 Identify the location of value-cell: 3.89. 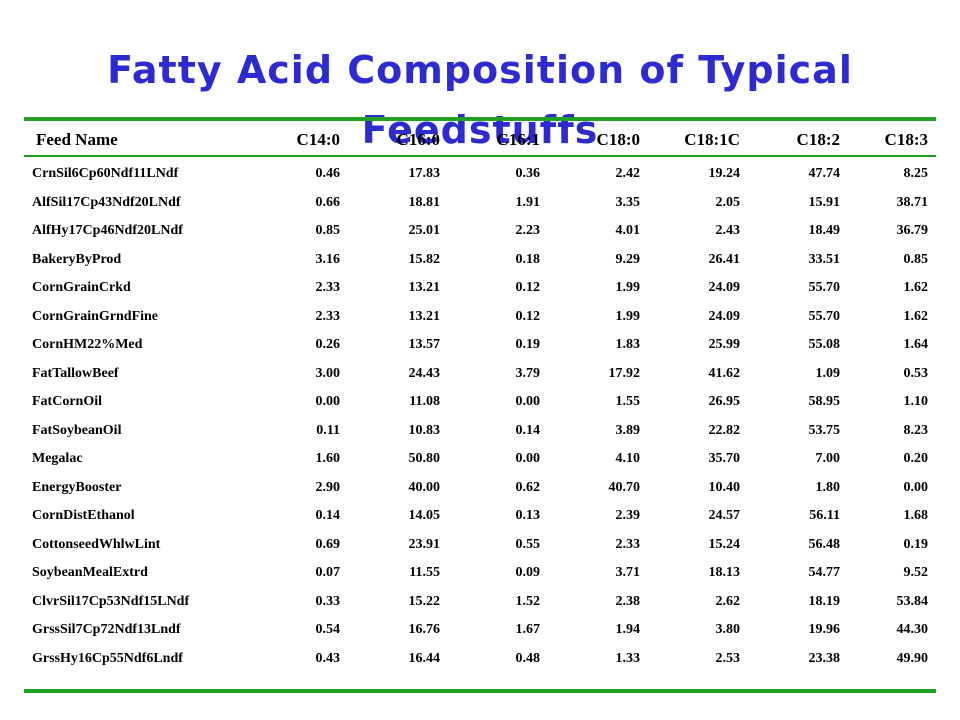
(628, 430).